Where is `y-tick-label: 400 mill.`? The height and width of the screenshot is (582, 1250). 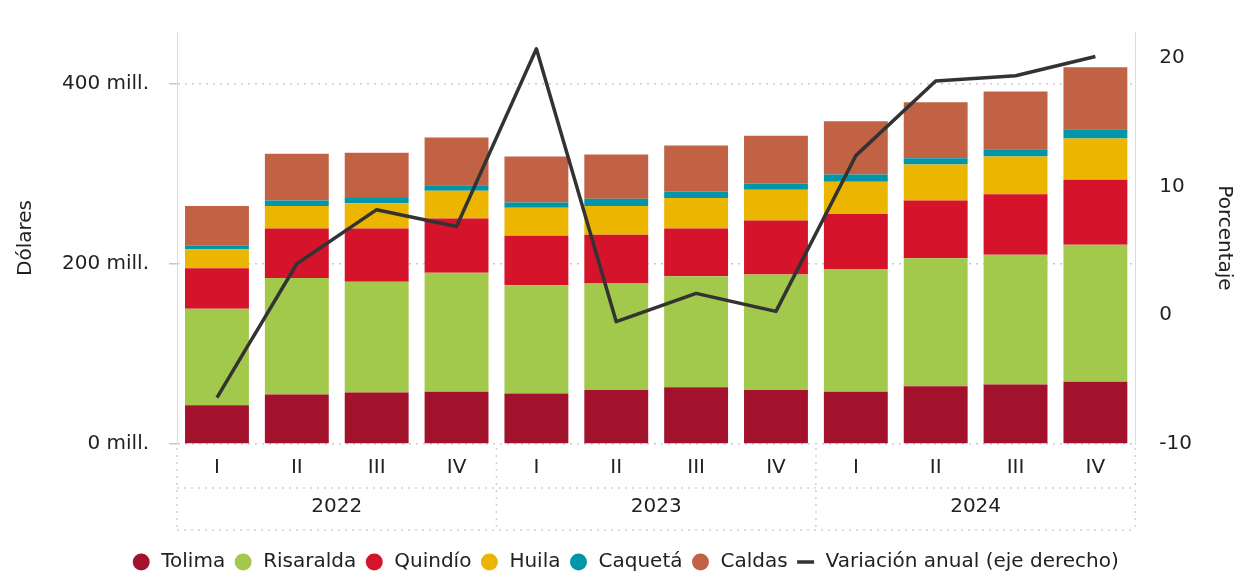
y-tick-label: 400 mill. is located at coordinates (105, 81).